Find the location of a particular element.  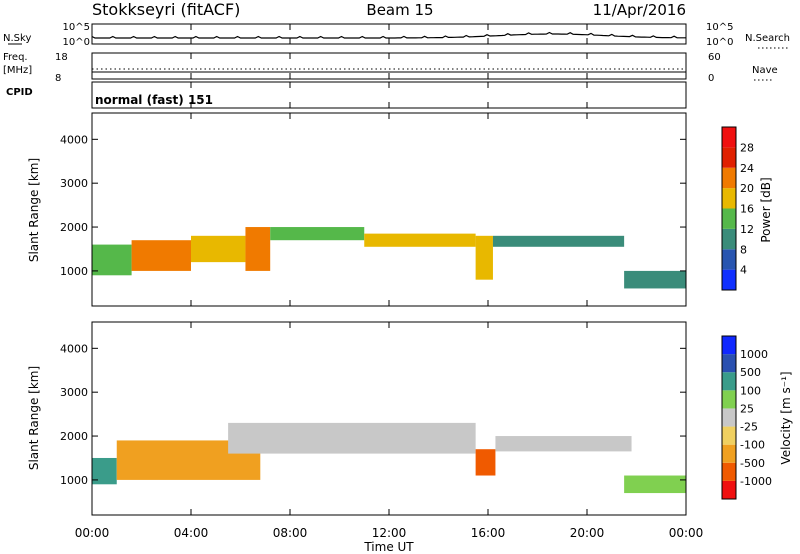

velocity-ytick-2: 3000 is located at coordinates (74, 392).